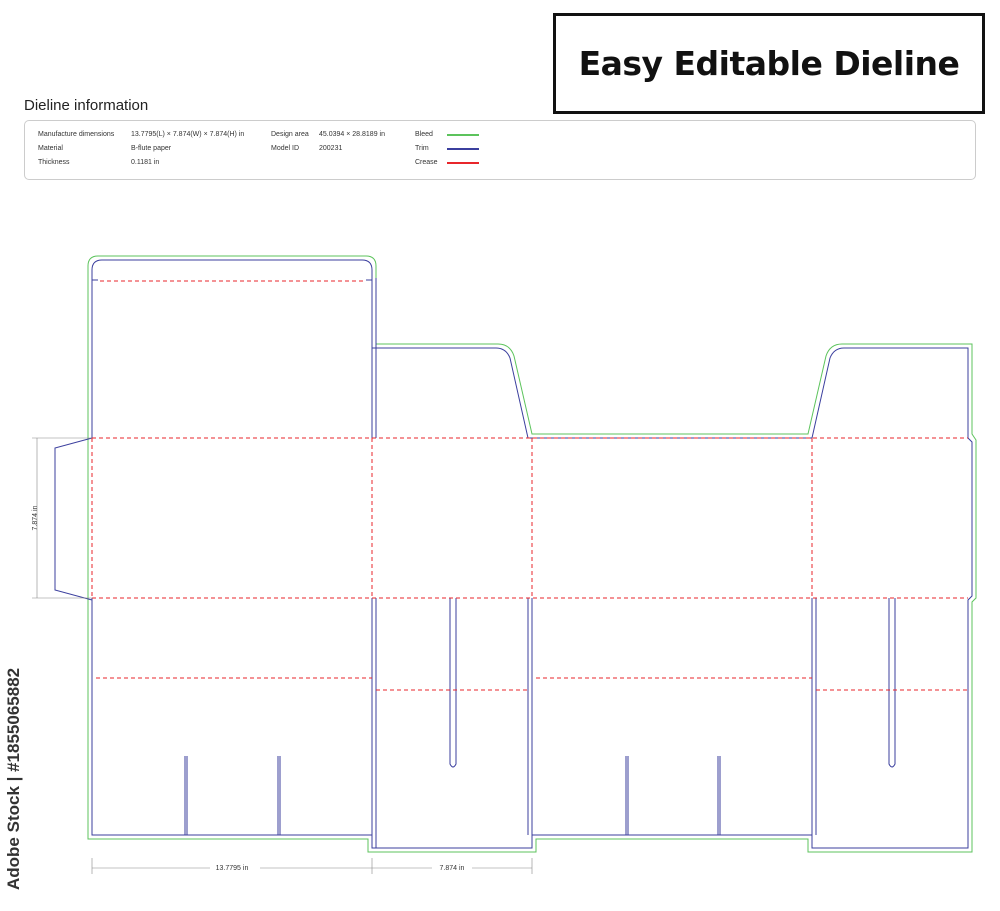 The width and height of the screenshot is (1000, 911). What do you see at coordinates (232, 868) in the screenshot?
I see `length-dimension: 13.7795 in` at bounding box center [232, 868].